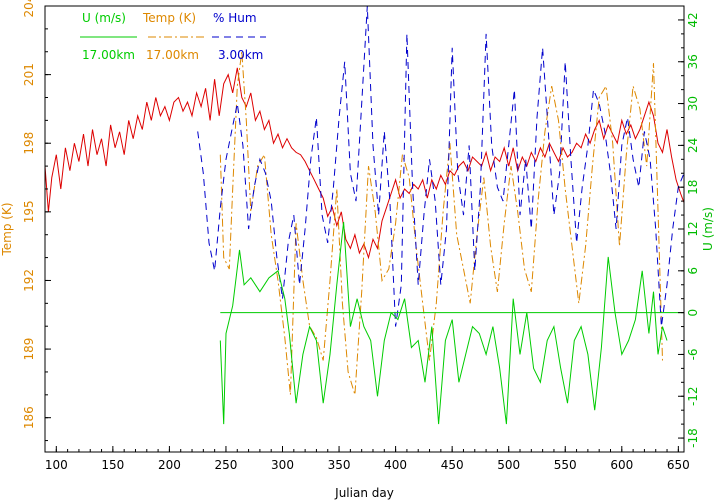 The height and width of the screenshot is (500, 723). What do you see at coordinates (226, 465) in the screenshot?
I see `x-tick-label: 250` at bounding box center [226, 465].